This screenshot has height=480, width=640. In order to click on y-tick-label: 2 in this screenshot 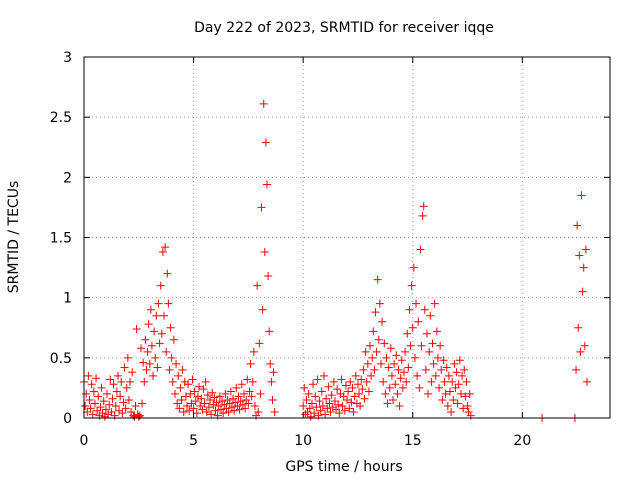, I will do `click(67, 178)`.